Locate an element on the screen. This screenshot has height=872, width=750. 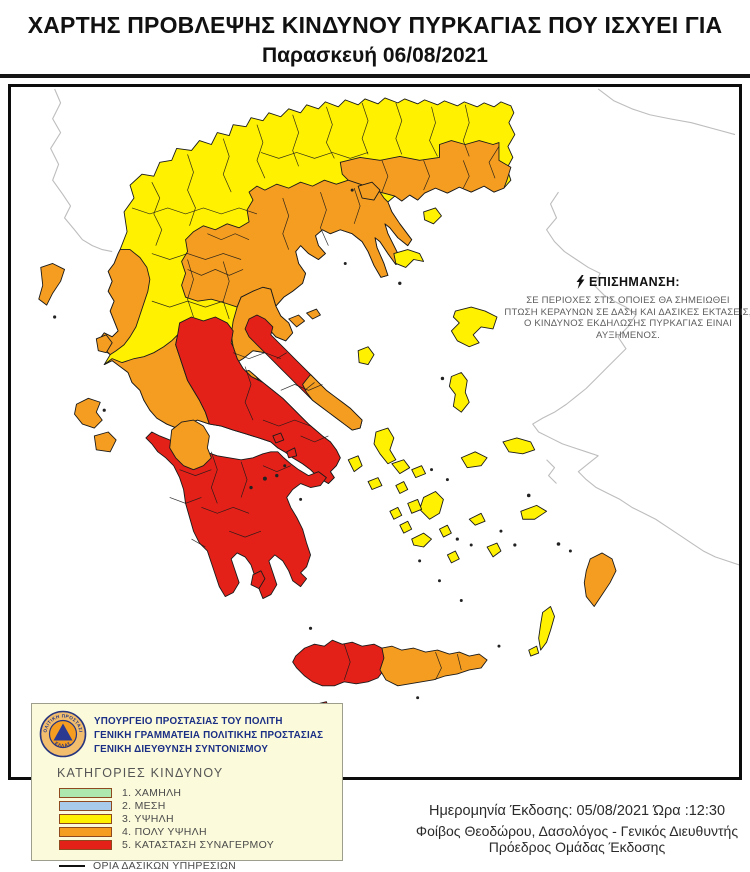
limnos-island is located at coordinates (409, 258).